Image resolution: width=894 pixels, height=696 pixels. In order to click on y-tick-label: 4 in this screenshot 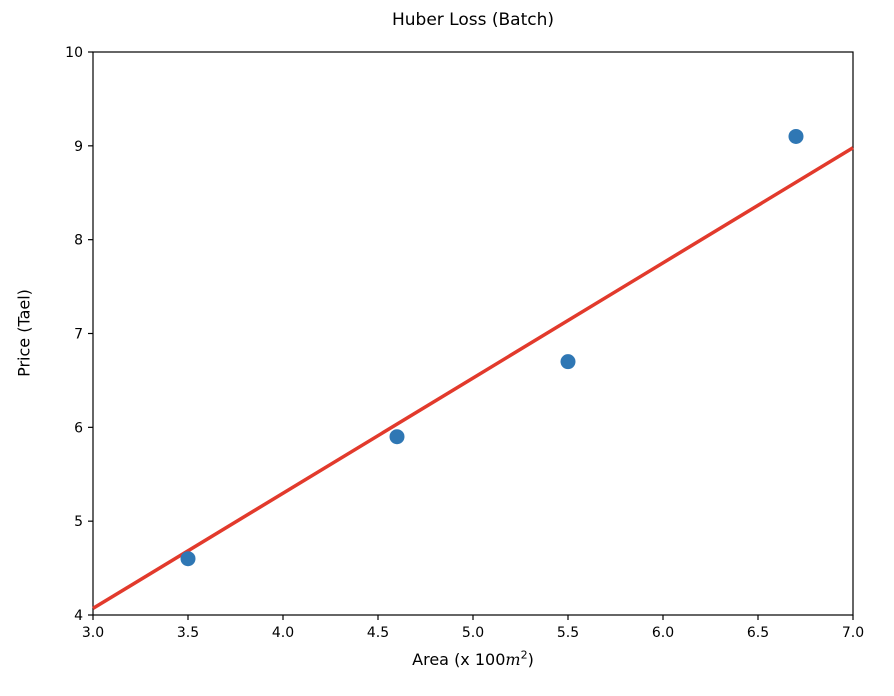, I will do `click(78, 616)`.